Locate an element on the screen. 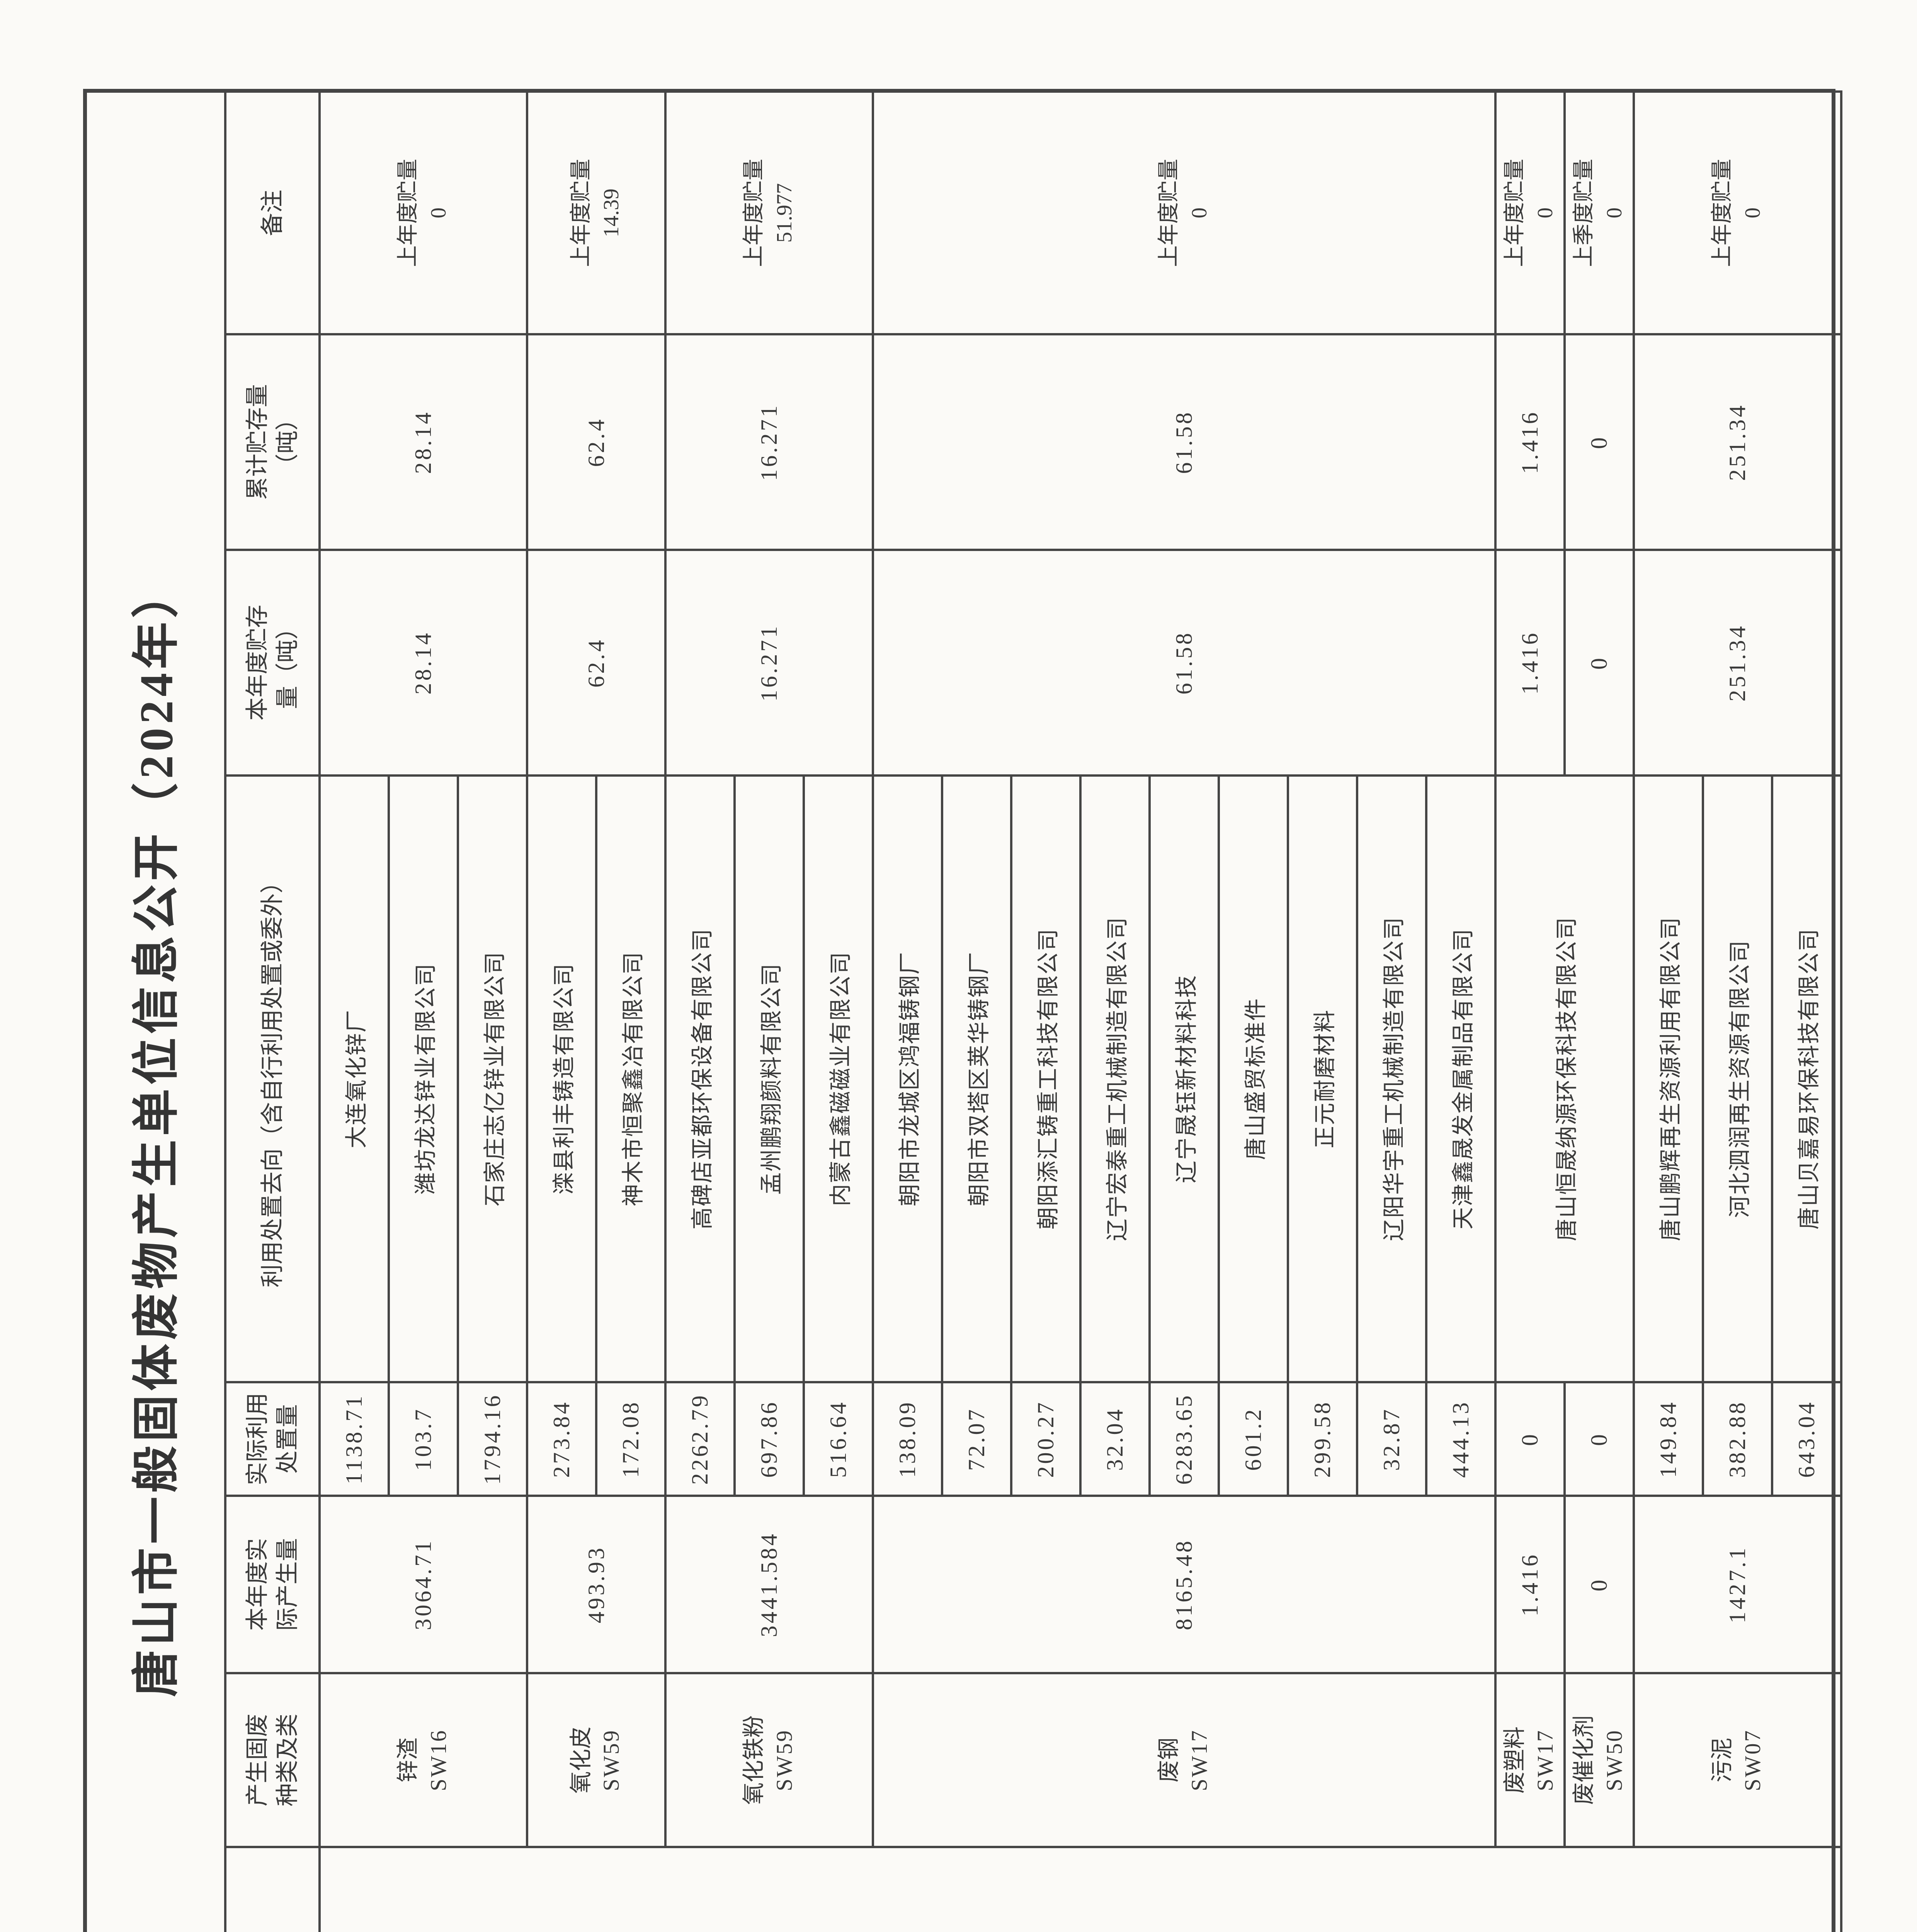 The width and height of the screenshot is (1917, 1932). disposal-destination: 正元耐磨材料 is located at coordinates (1322, 1079).